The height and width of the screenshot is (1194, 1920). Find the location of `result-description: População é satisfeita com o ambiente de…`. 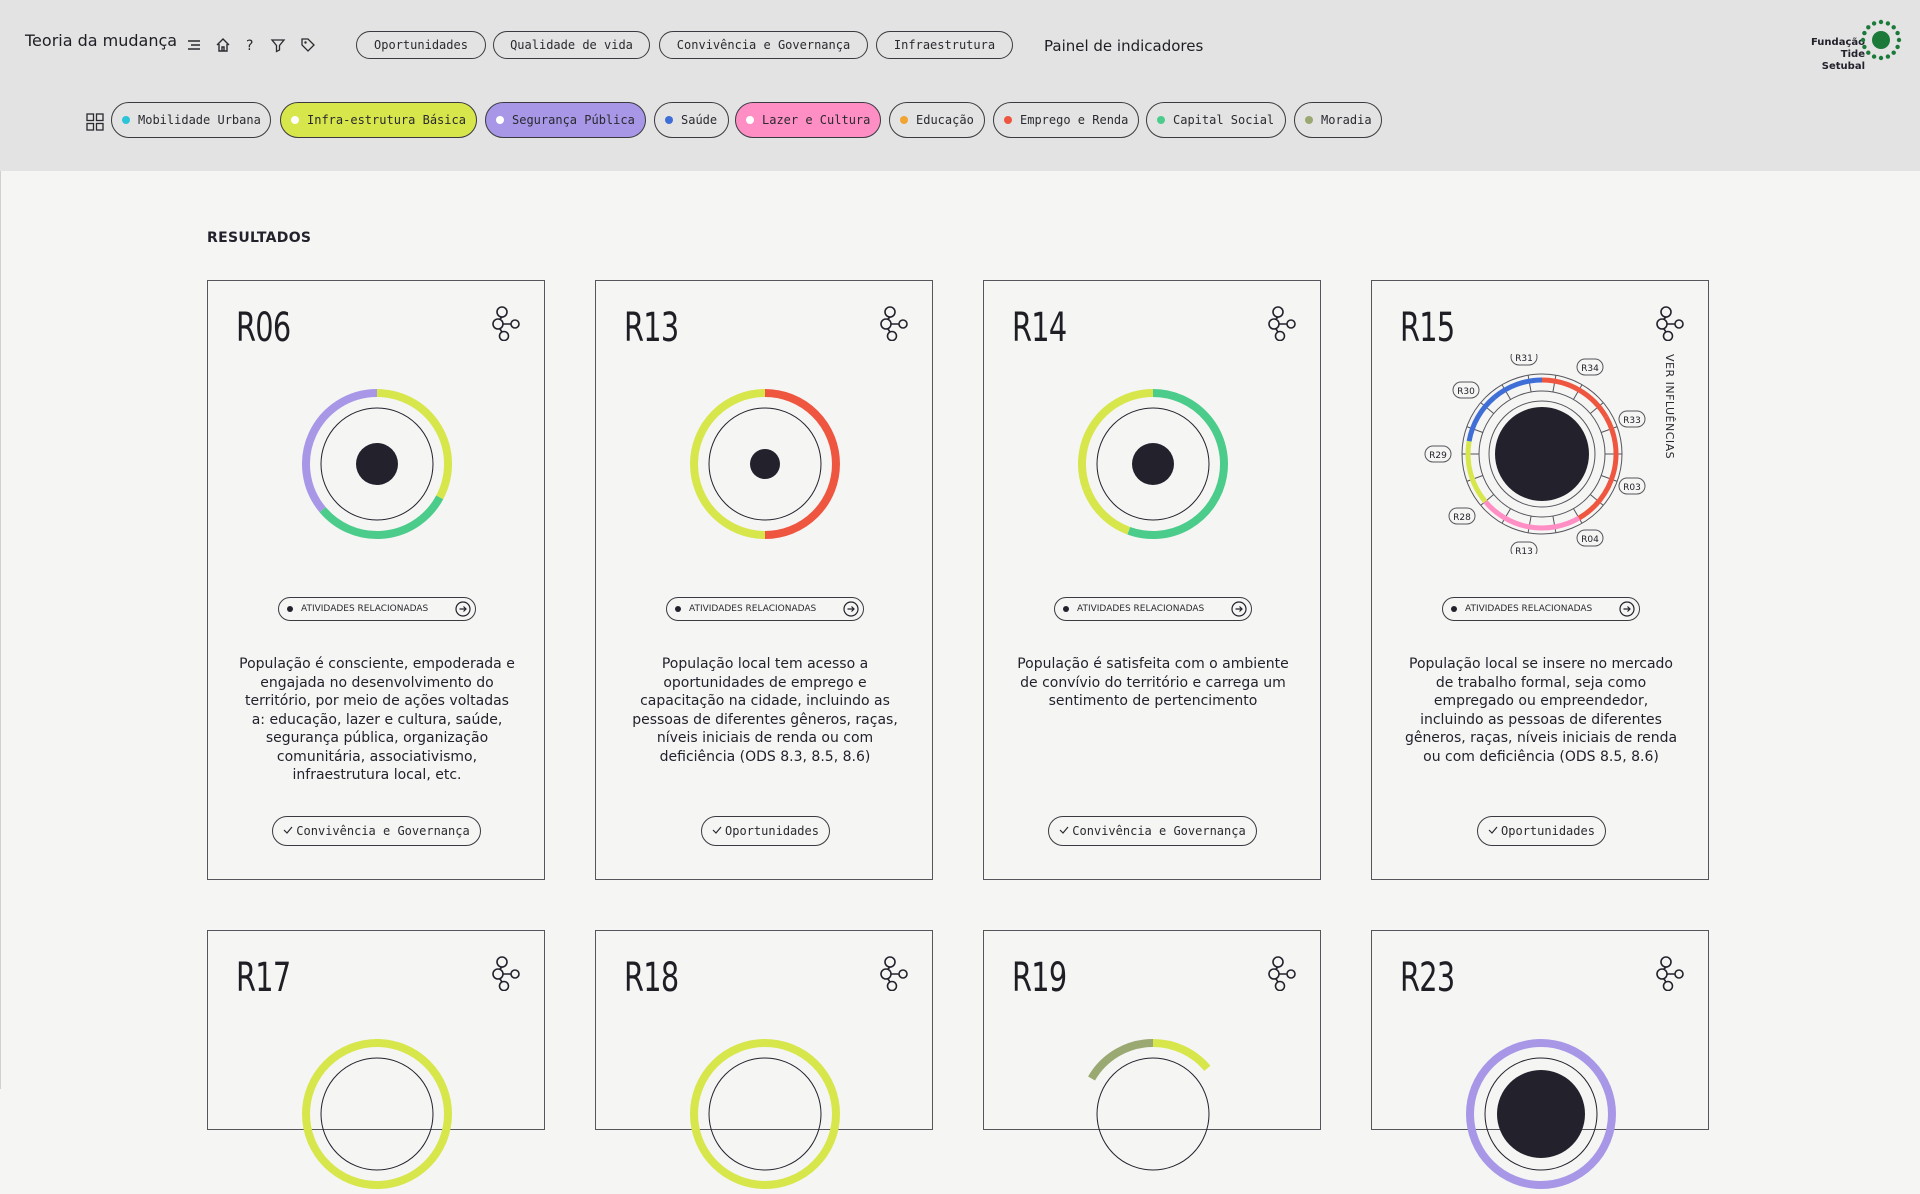

result-description: População é satisfeita com o ambiente de… is located at coordinates (1153, 682).